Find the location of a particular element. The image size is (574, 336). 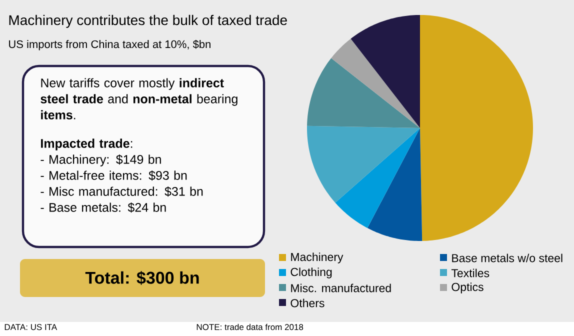

legend-label: Others is located at coordinates (307, 303).